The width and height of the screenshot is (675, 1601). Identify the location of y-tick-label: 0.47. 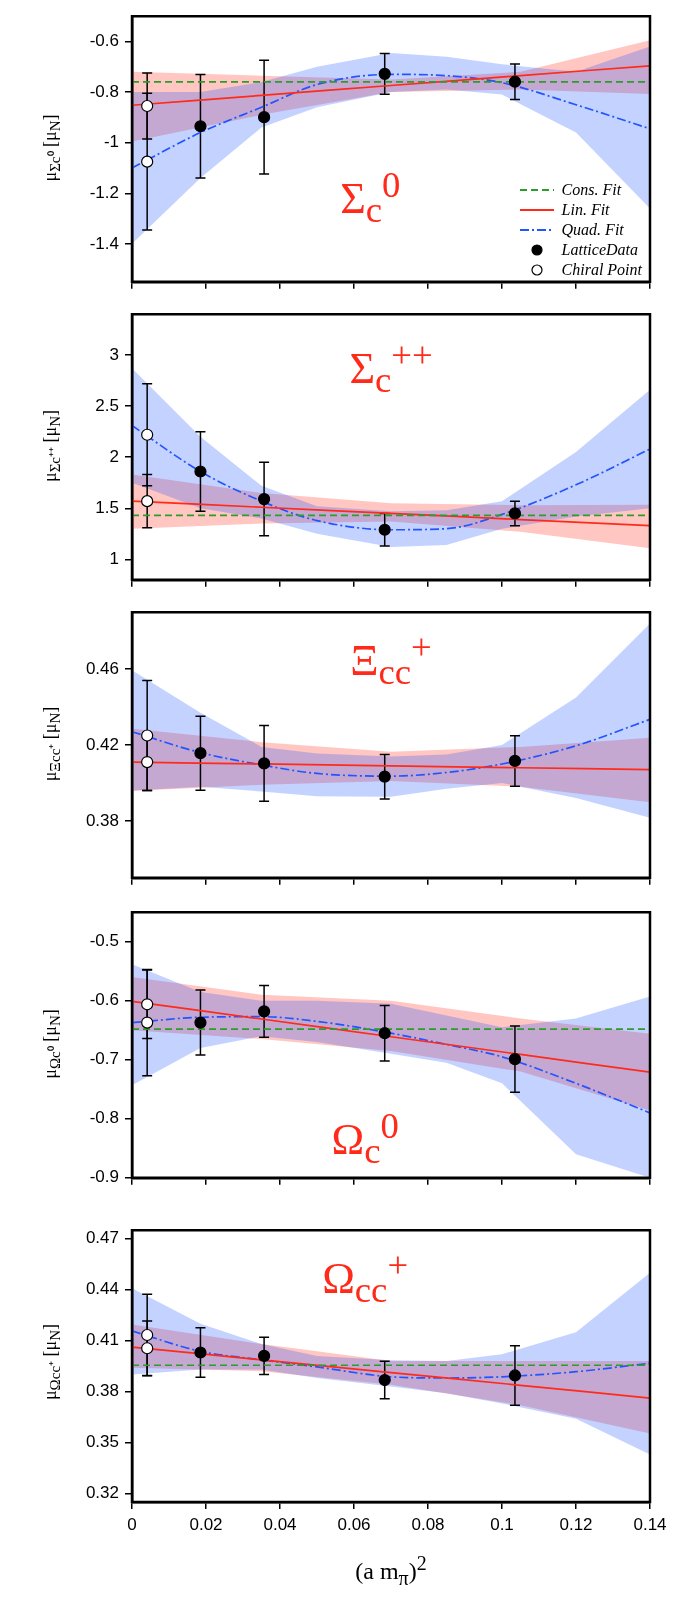
(102, 1238).